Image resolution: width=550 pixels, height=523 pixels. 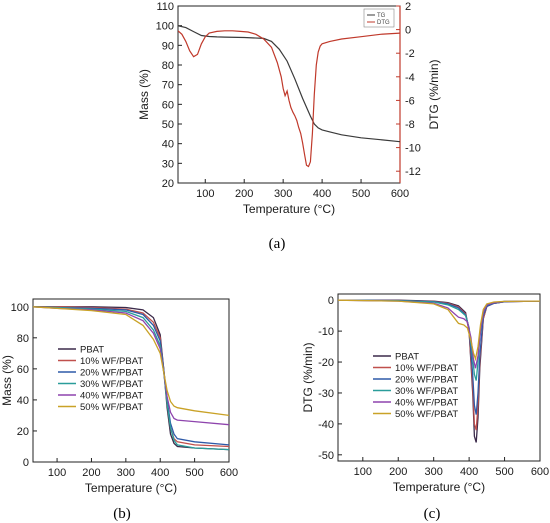 What do you see at coordinates (277, 244) in the screenshot?
I see `panel-letter-a: (a)` at bounding box center [277, 244].